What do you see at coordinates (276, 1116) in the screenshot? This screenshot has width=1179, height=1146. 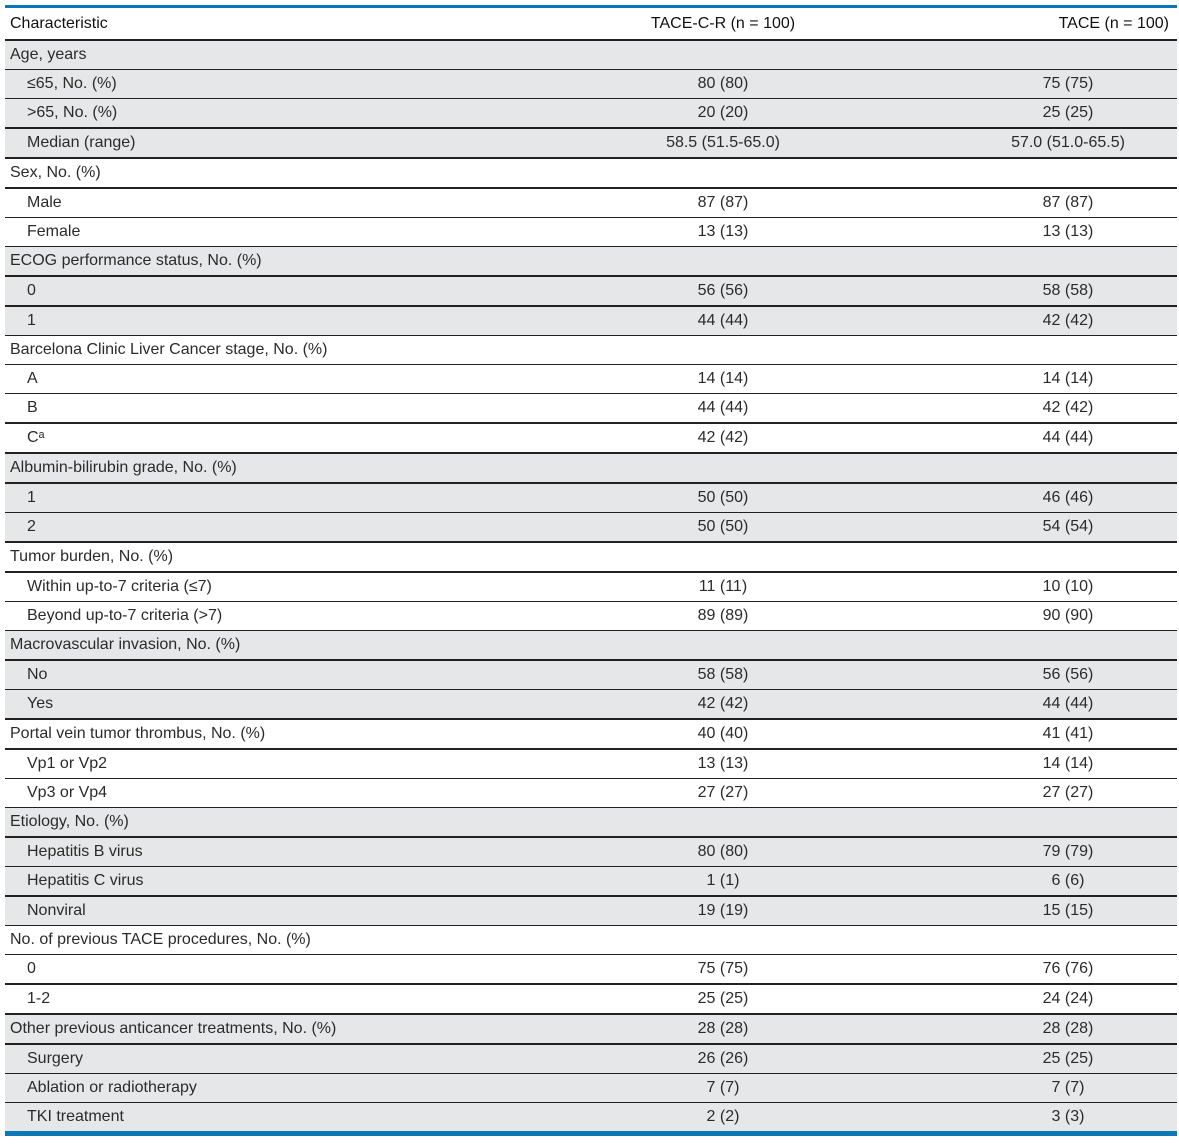 I see `row-label: TKI treatment` at bounding box center [276, 1116].